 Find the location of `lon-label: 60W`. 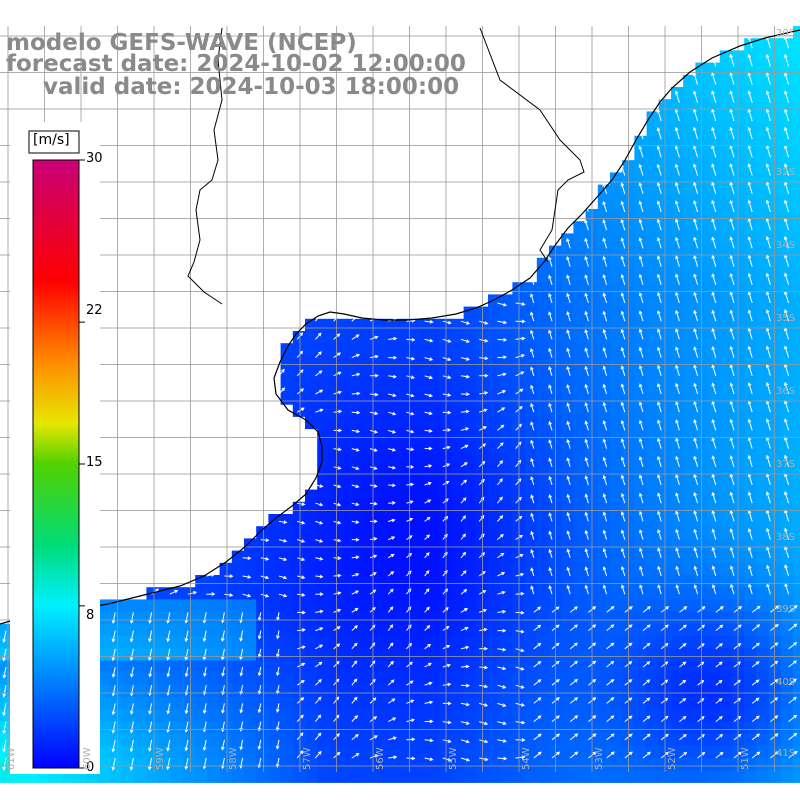

lon-label: 60W is located at coordinates (87, 758).